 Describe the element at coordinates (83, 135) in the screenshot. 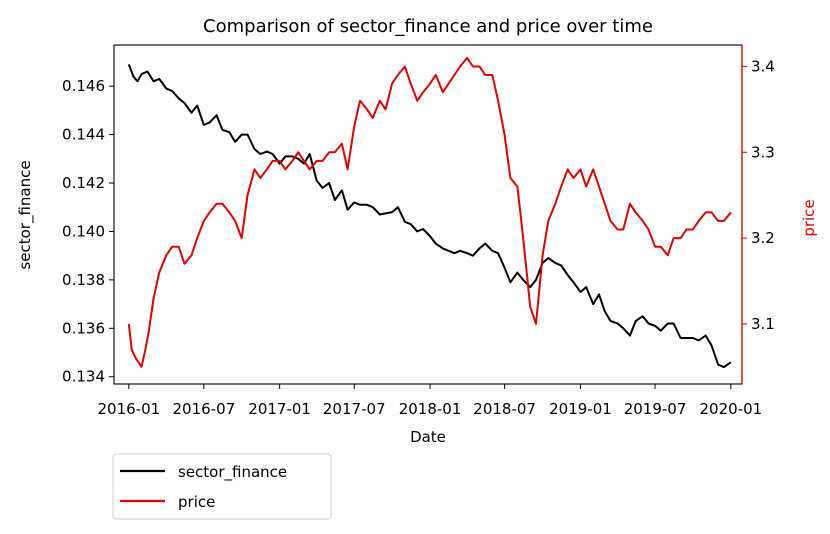

I see `y-tick-label: 0.144` at that location.